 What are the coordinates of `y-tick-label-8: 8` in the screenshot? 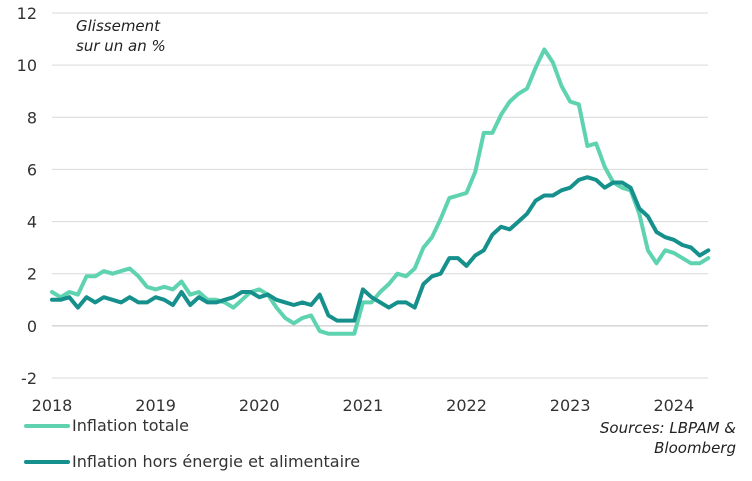 It's located at (32, 117).